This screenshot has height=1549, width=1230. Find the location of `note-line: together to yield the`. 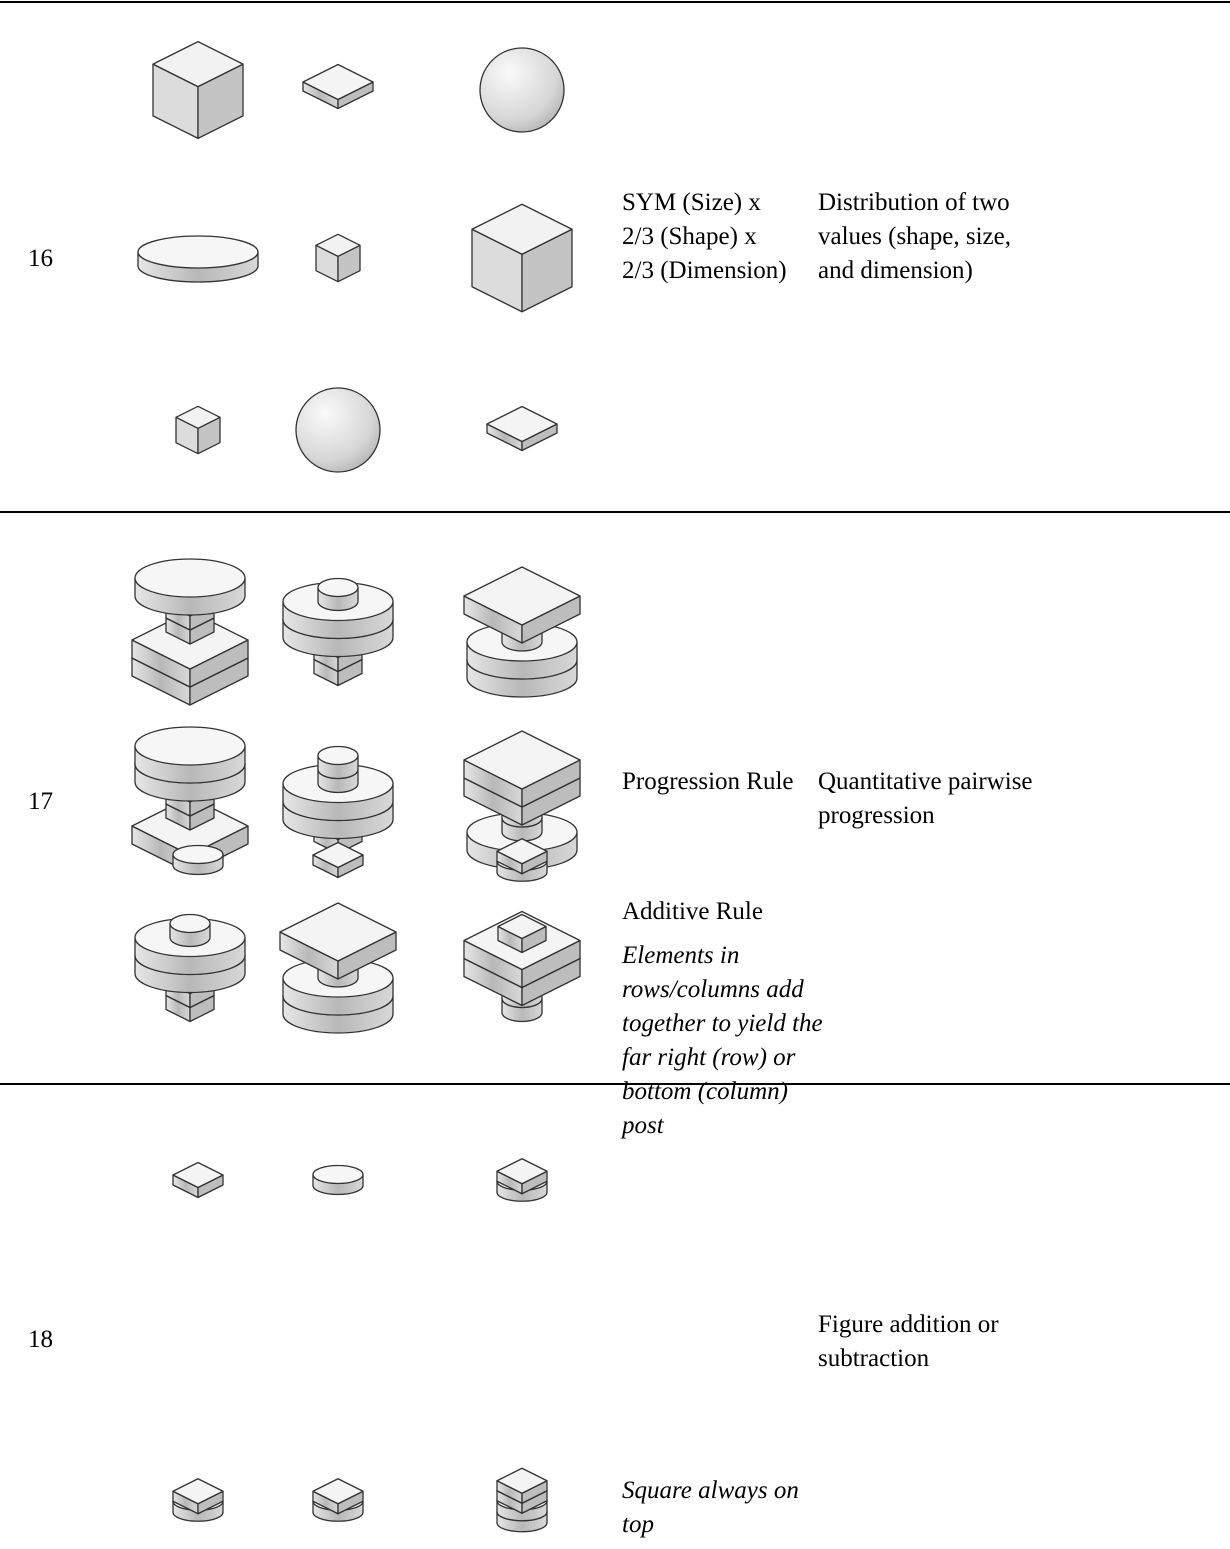

note-line: together to yield the is located at coordinates (722, 1023).